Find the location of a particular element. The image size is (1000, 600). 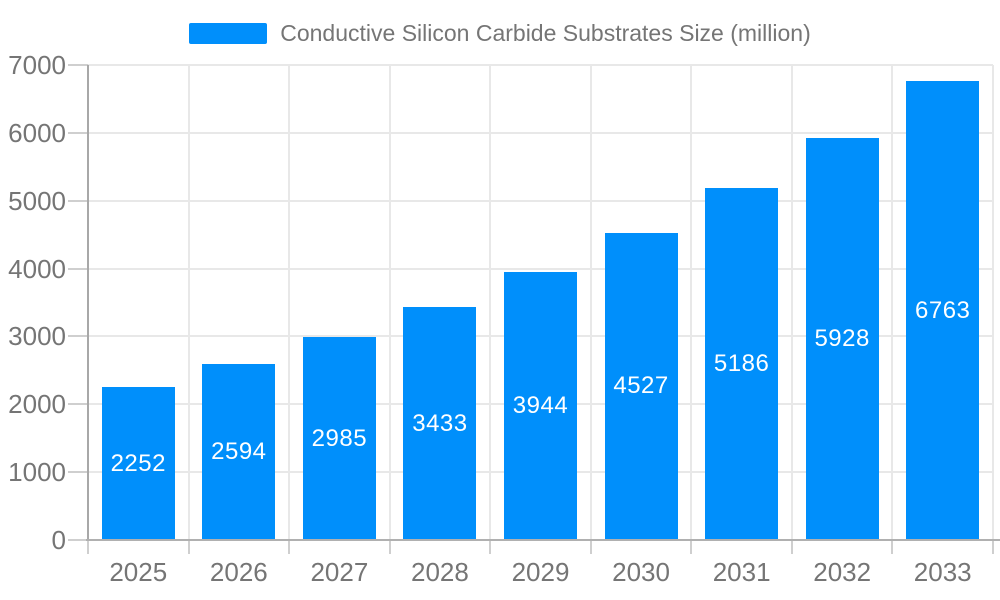

y-tick-label: 3000 is located at coordinates (37, 336).